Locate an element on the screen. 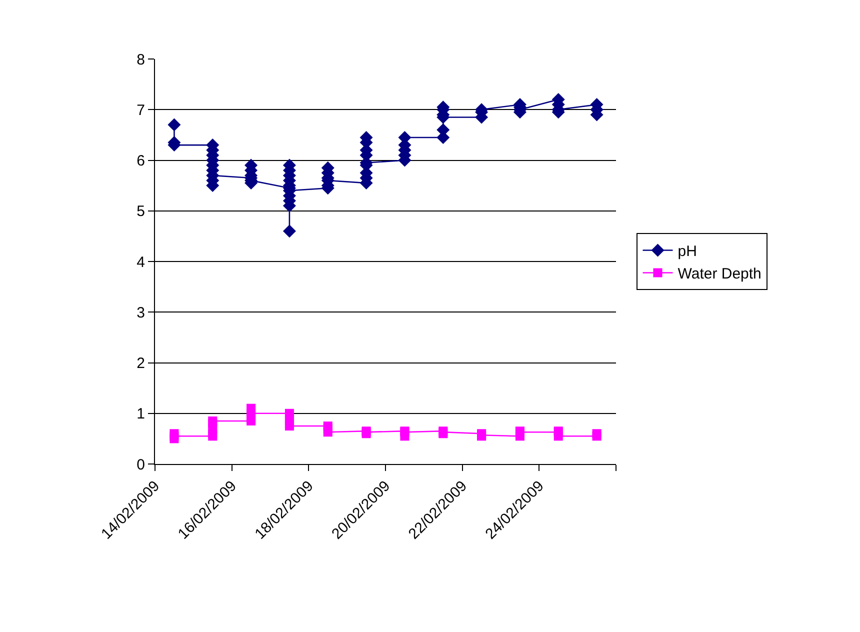 Image resolution: width=860 pixels, height=632 pixels. y-tick-label: 6 is located at coordinates (140, 161).